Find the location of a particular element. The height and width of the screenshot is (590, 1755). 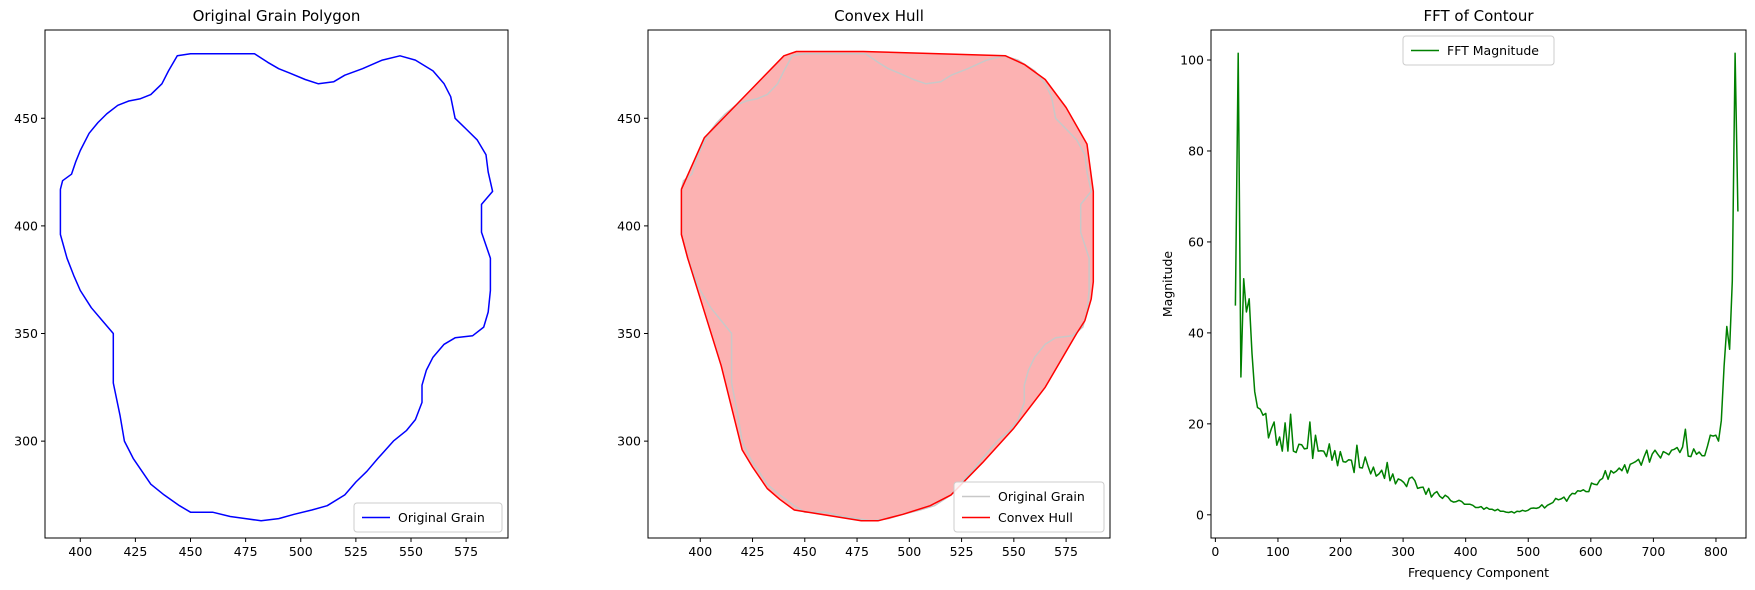

x-tick-label: 0 is located at coordinates (1215, 551).